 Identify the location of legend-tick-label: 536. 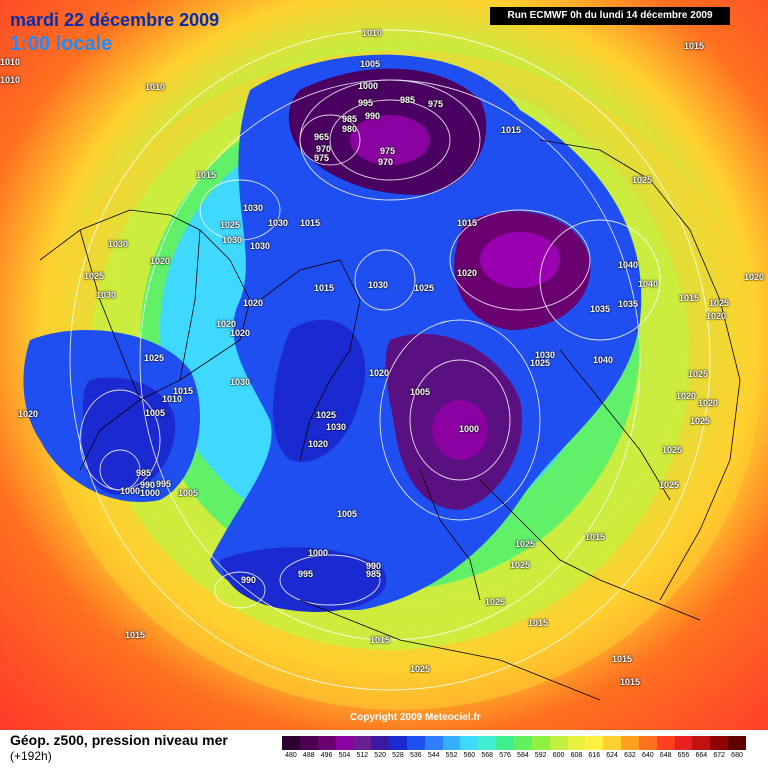
(415, 755).